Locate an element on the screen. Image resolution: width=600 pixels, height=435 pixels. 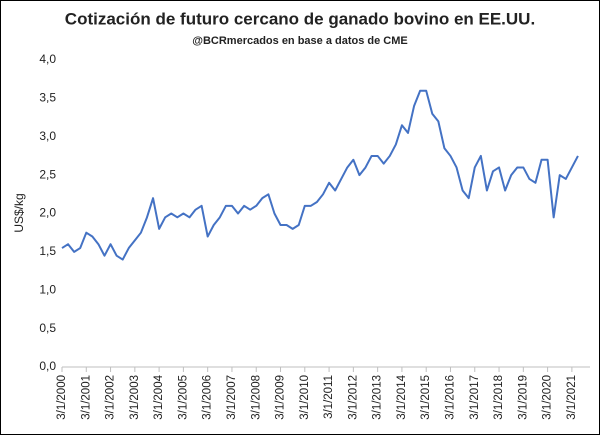
x-tick-label: 3/1/2019 is located at coordinates (523, 397).